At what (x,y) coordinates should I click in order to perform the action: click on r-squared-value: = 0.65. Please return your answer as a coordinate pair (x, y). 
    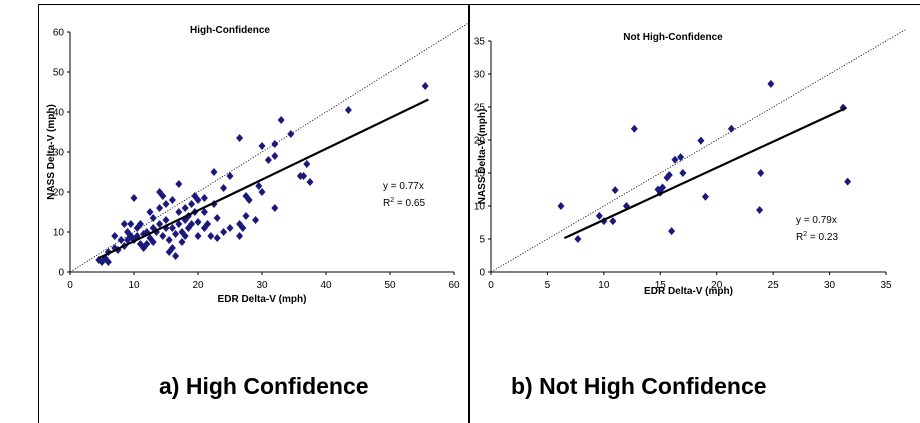
    Looking at the image, I should click on (409, 203).